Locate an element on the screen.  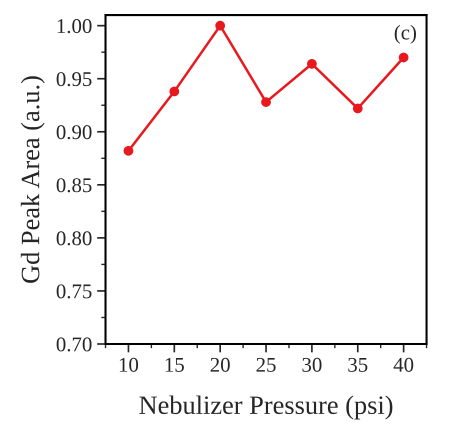
y-tick-label: 0.70 is located at coordinates (74, 344).